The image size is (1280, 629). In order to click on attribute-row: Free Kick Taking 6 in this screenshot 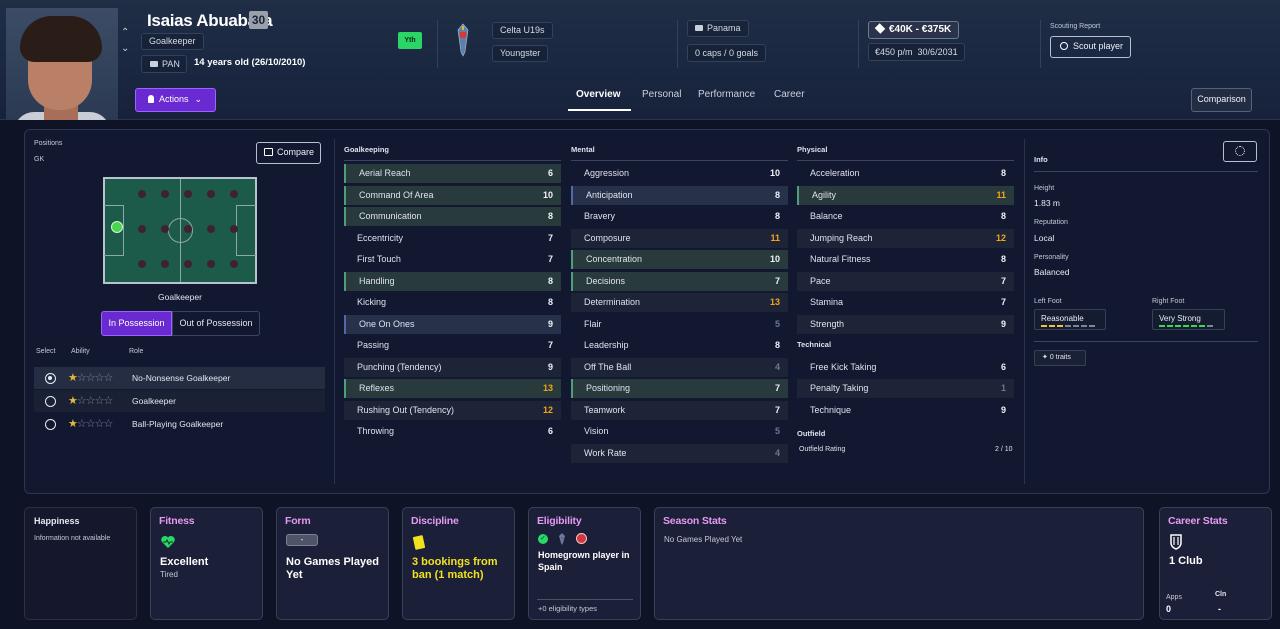, I will do `click(908, 367)`.